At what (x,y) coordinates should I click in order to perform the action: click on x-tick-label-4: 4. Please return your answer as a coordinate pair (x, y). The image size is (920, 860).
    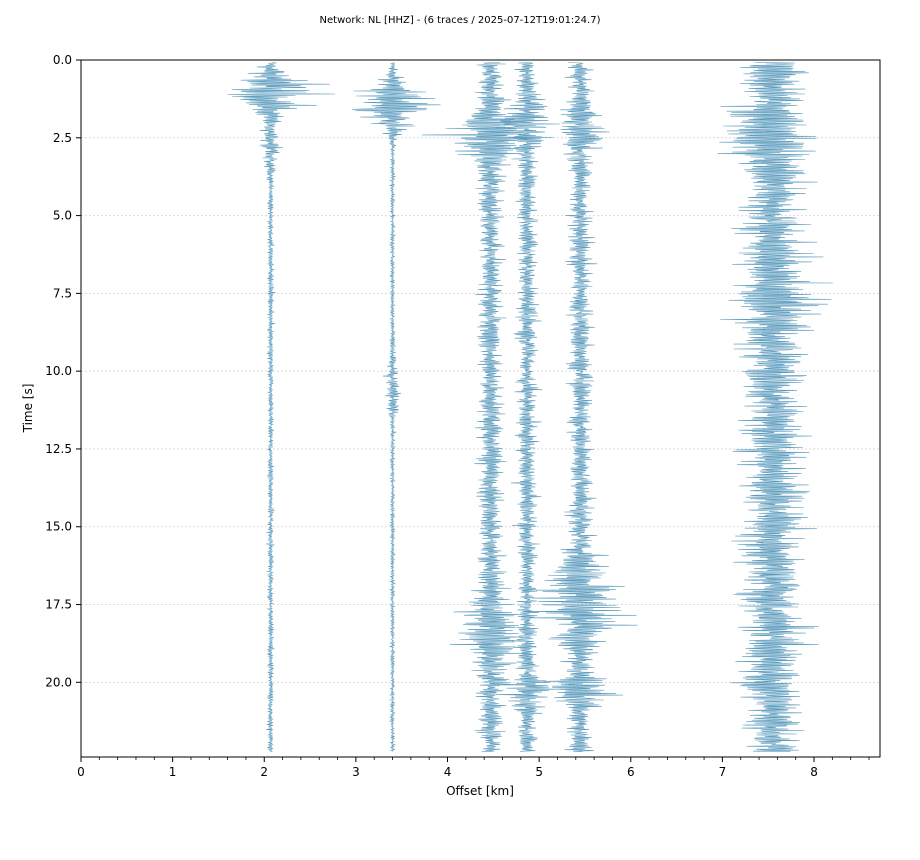
    Looking at the image, I should click on (448, 772).